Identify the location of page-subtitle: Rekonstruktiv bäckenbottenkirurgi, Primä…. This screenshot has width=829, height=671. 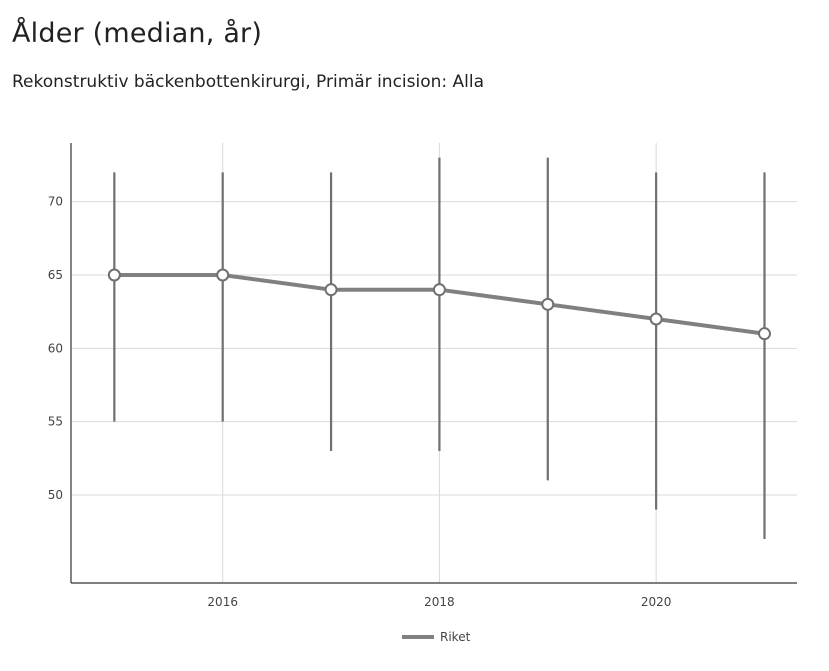
(248, 82).